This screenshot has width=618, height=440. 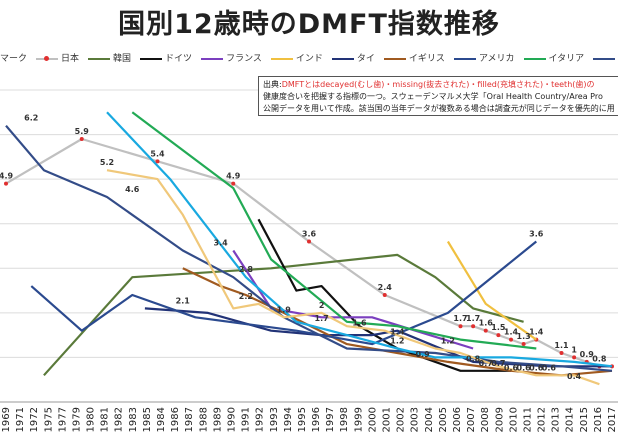 What do you see at coordinates (584, 419) in the screenshot?
I see `x-tick-label: 2015` at bounding box center [584, 419].